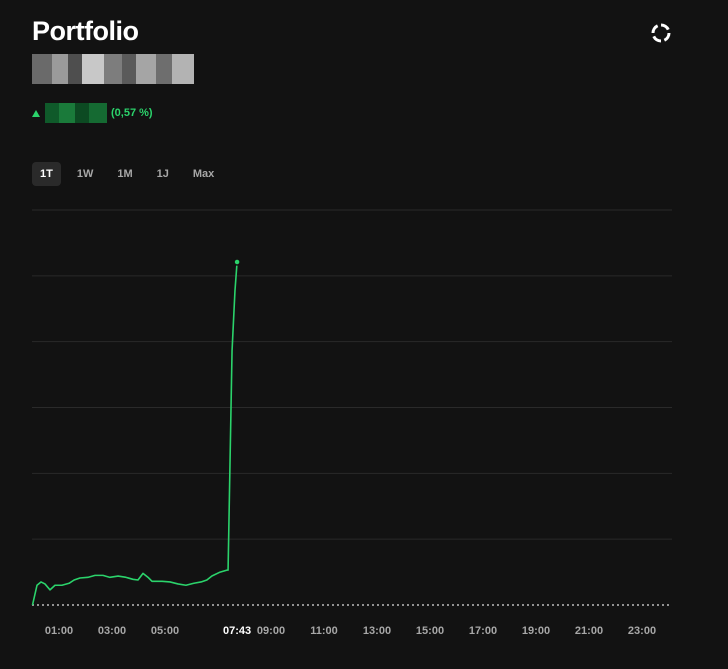 Image resolution: width=728 pixels, height=669 pixels. Describe the element at coordinates (642, 631) in the screenshot. I see `x-tick-label: 23:00` at that location.